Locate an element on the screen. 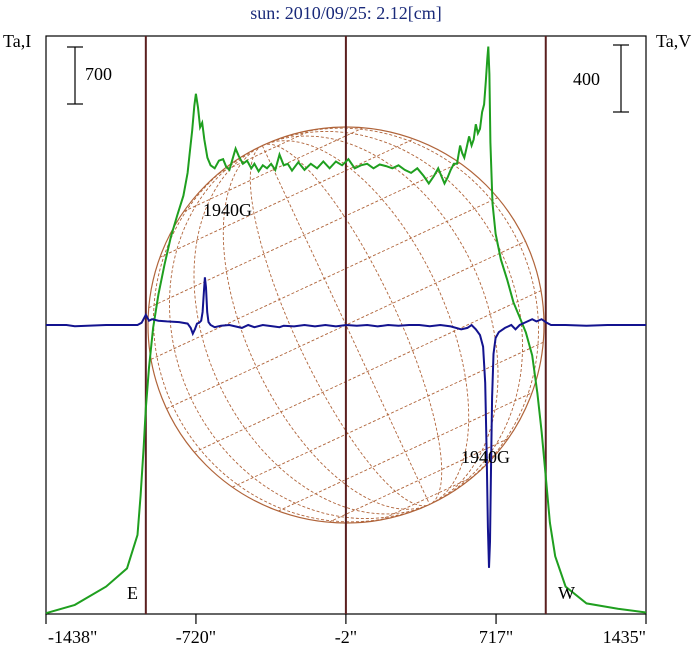 The image size is (696, 649). left-scale-bar-label: 700 is located at coordinates (98, 74).